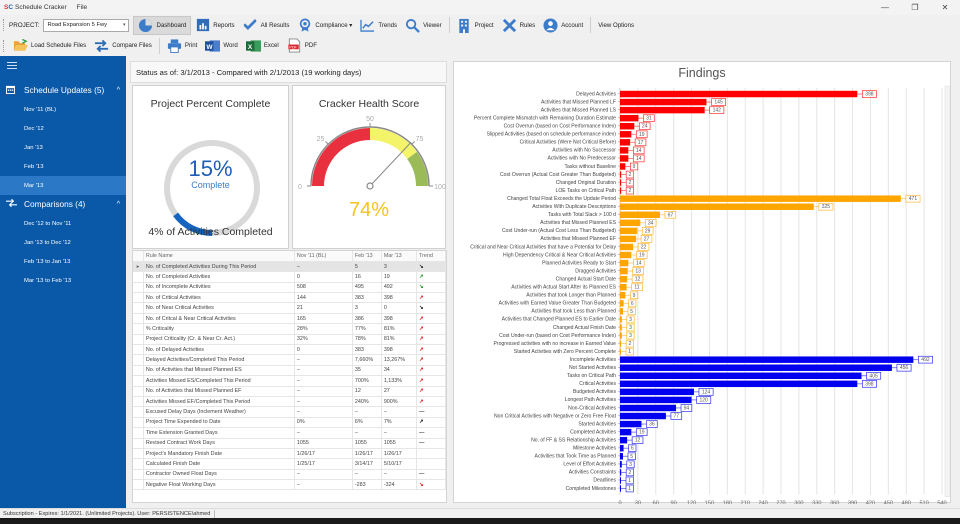 Image resolution: width=960 pixels, height=524 pixels. Describe the element at coordinates (431, 256) in the screenshot. I see `column-header: Trend` at that location.